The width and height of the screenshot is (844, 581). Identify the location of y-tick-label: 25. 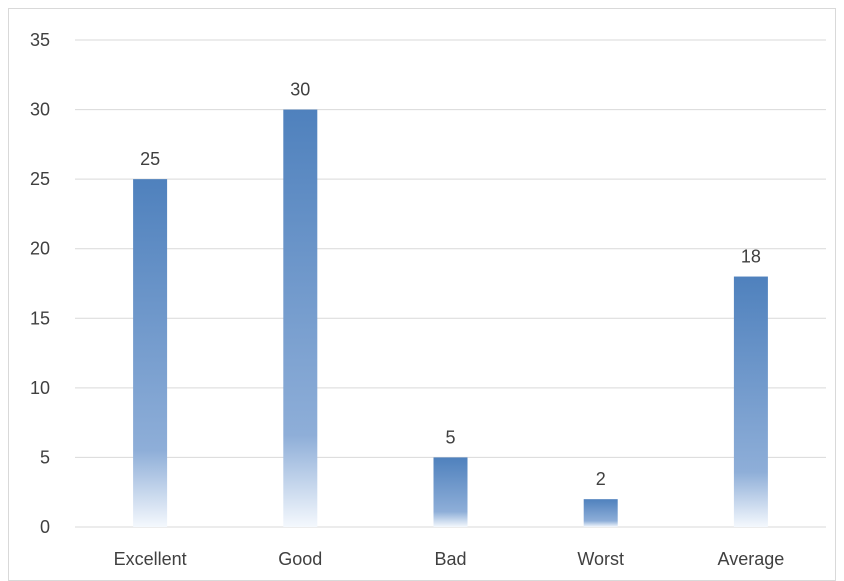
(40, 179).